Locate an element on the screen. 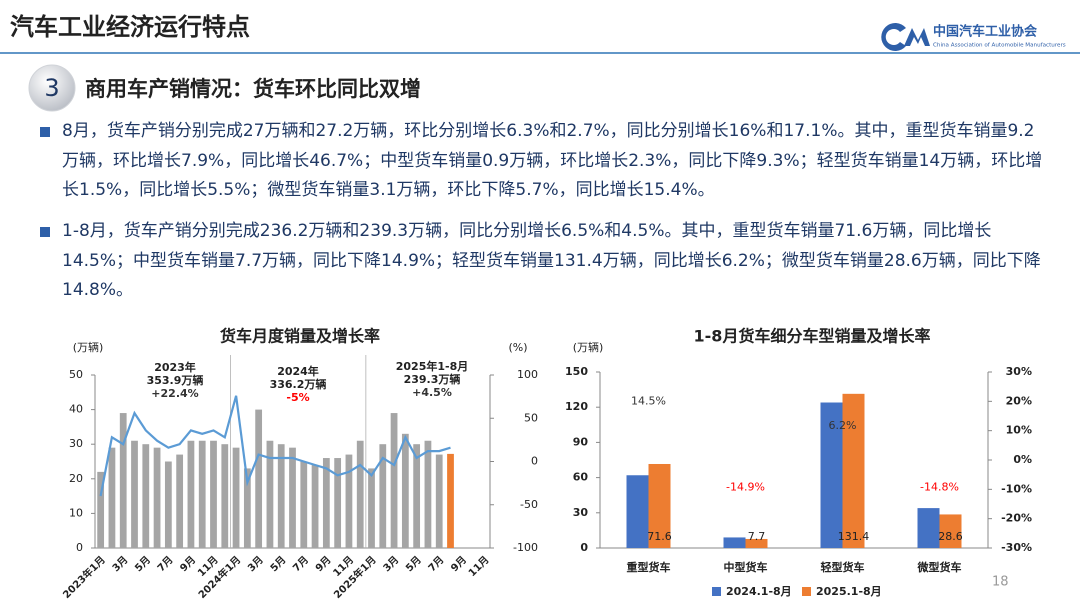 Image resolution: width=1080 pixels, height=607 pixels. y2-tick-label: 0 is located at coordinates (534, 461).